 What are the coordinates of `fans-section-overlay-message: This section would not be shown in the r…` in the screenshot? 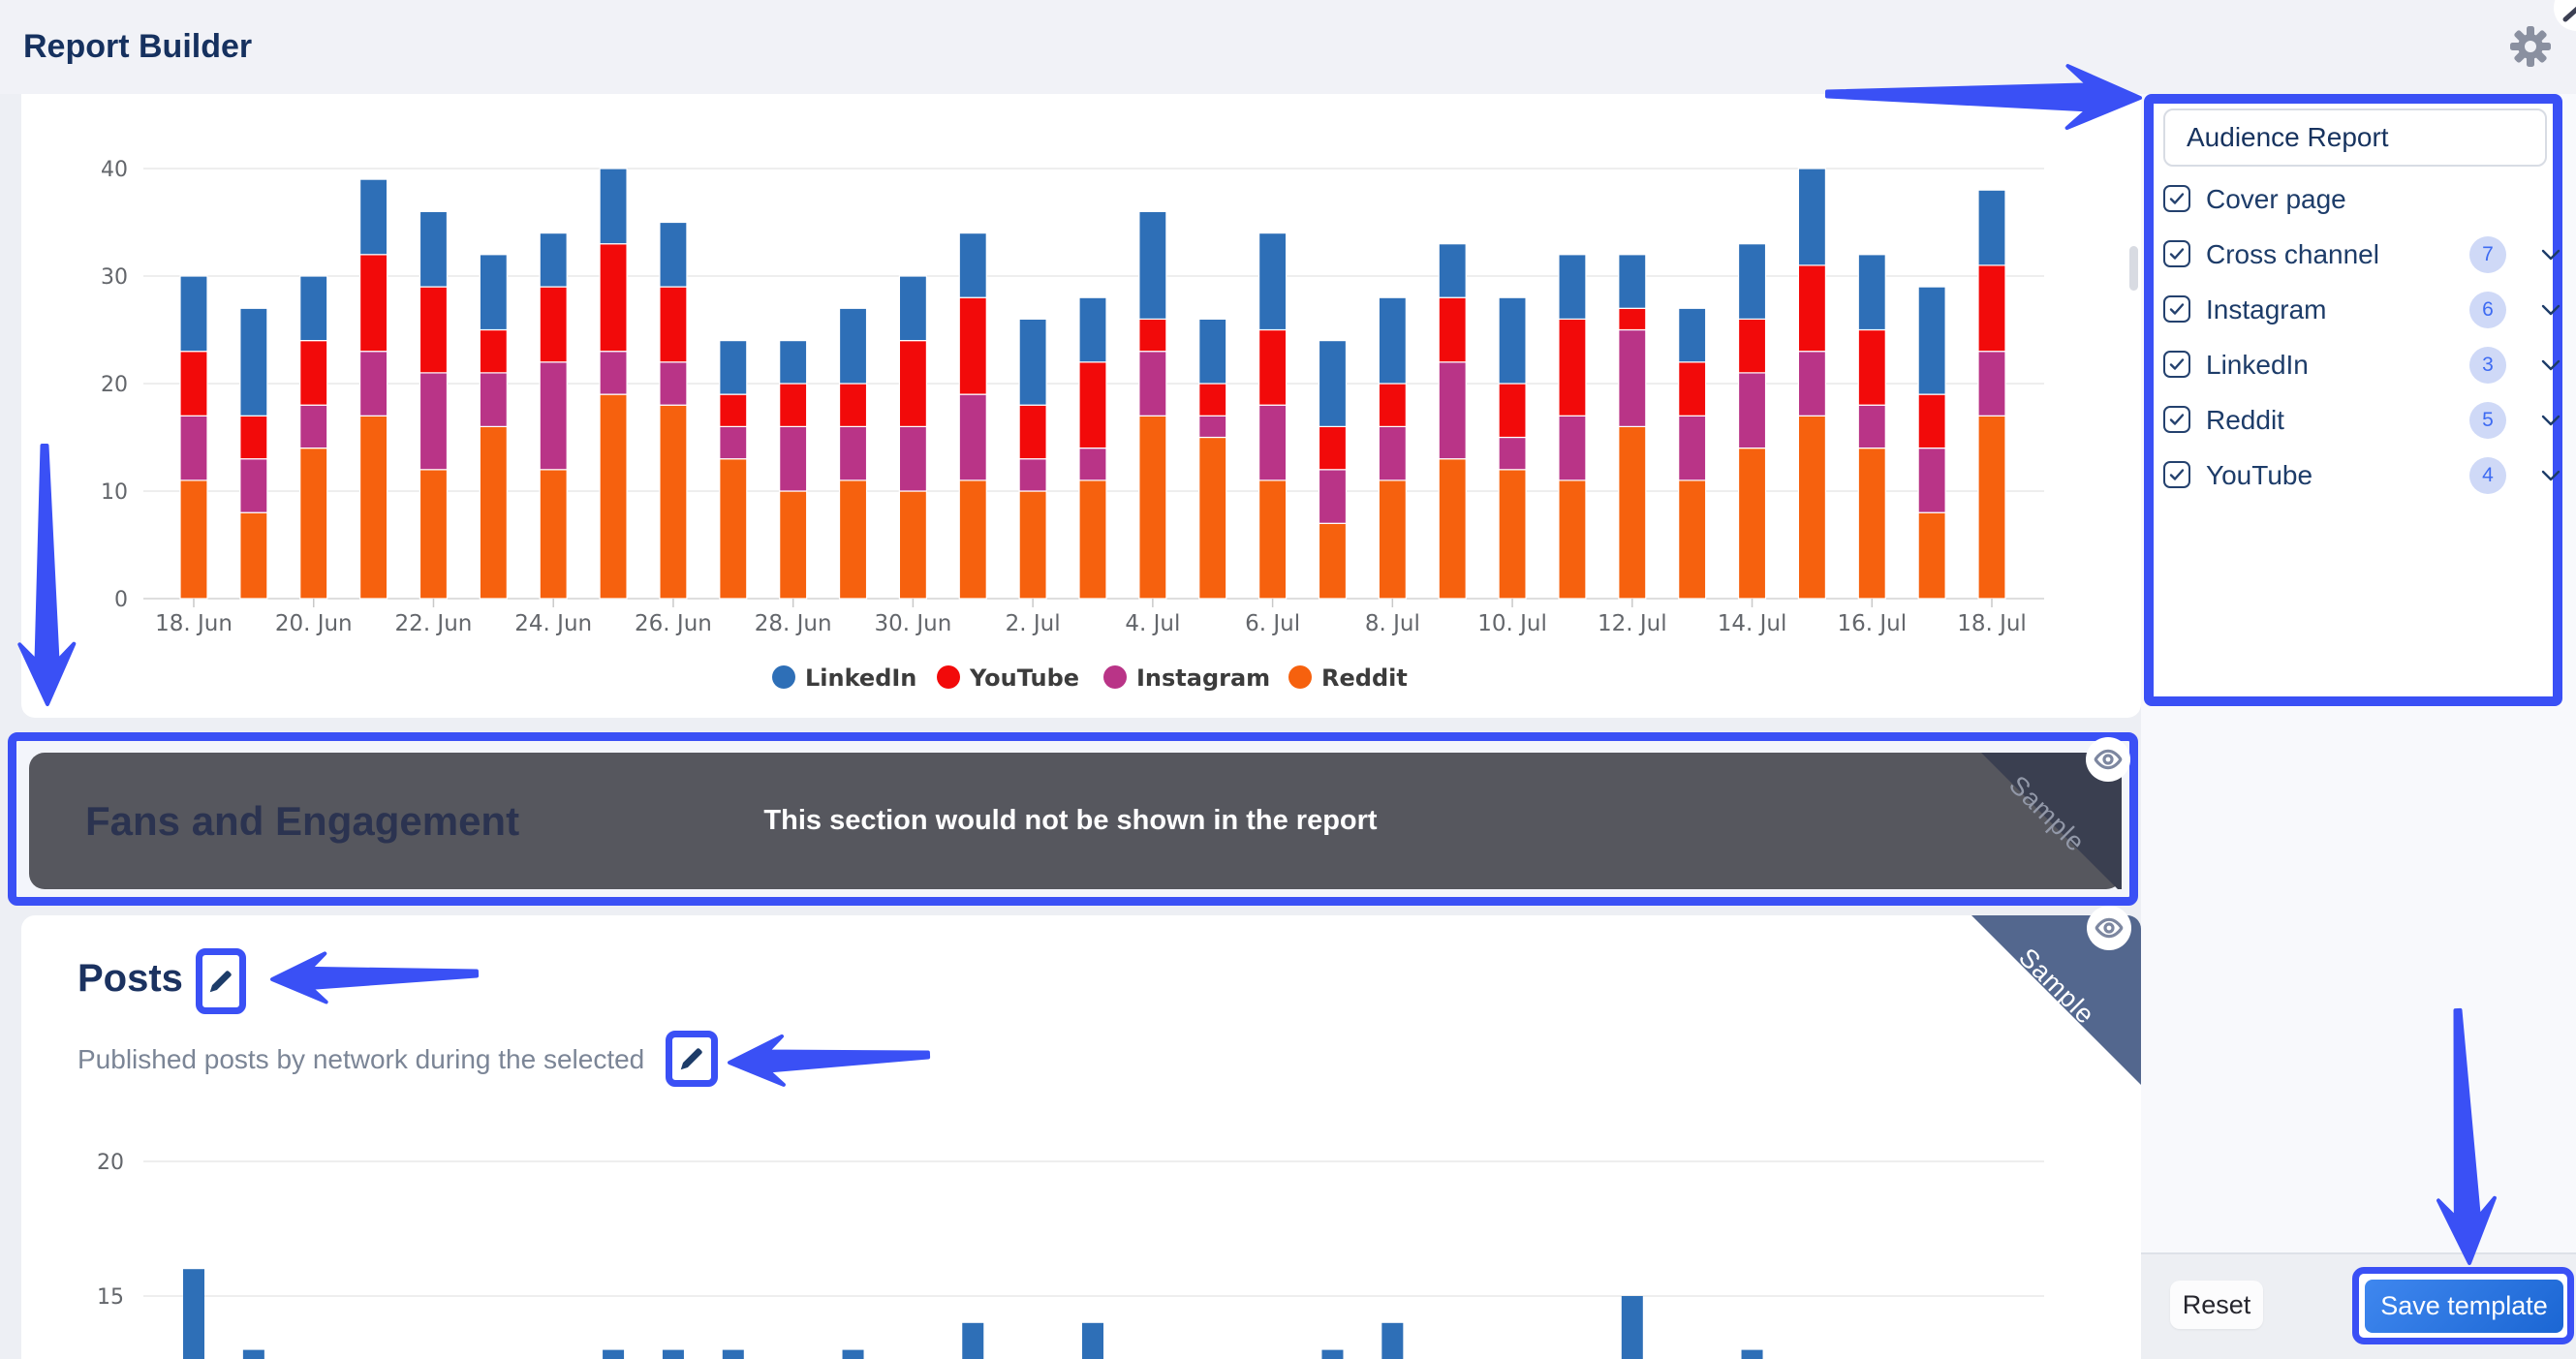 It's located at (1070, 820).